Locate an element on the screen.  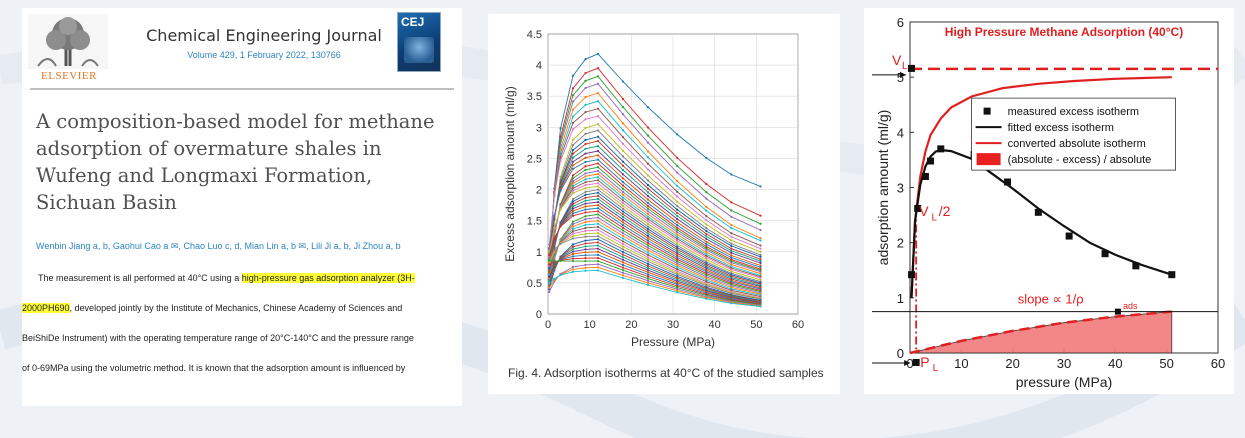
journal-volume: Volume 429, 1 February 2022, 130766 is located at coordinates (264, 55).